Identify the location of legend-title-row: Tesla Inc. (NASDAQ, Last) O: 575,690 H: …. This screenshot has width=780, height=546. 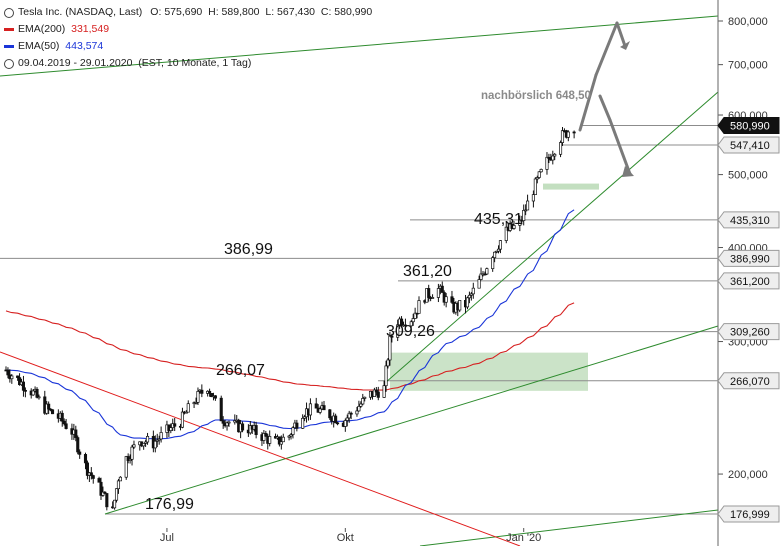
(188, 12).